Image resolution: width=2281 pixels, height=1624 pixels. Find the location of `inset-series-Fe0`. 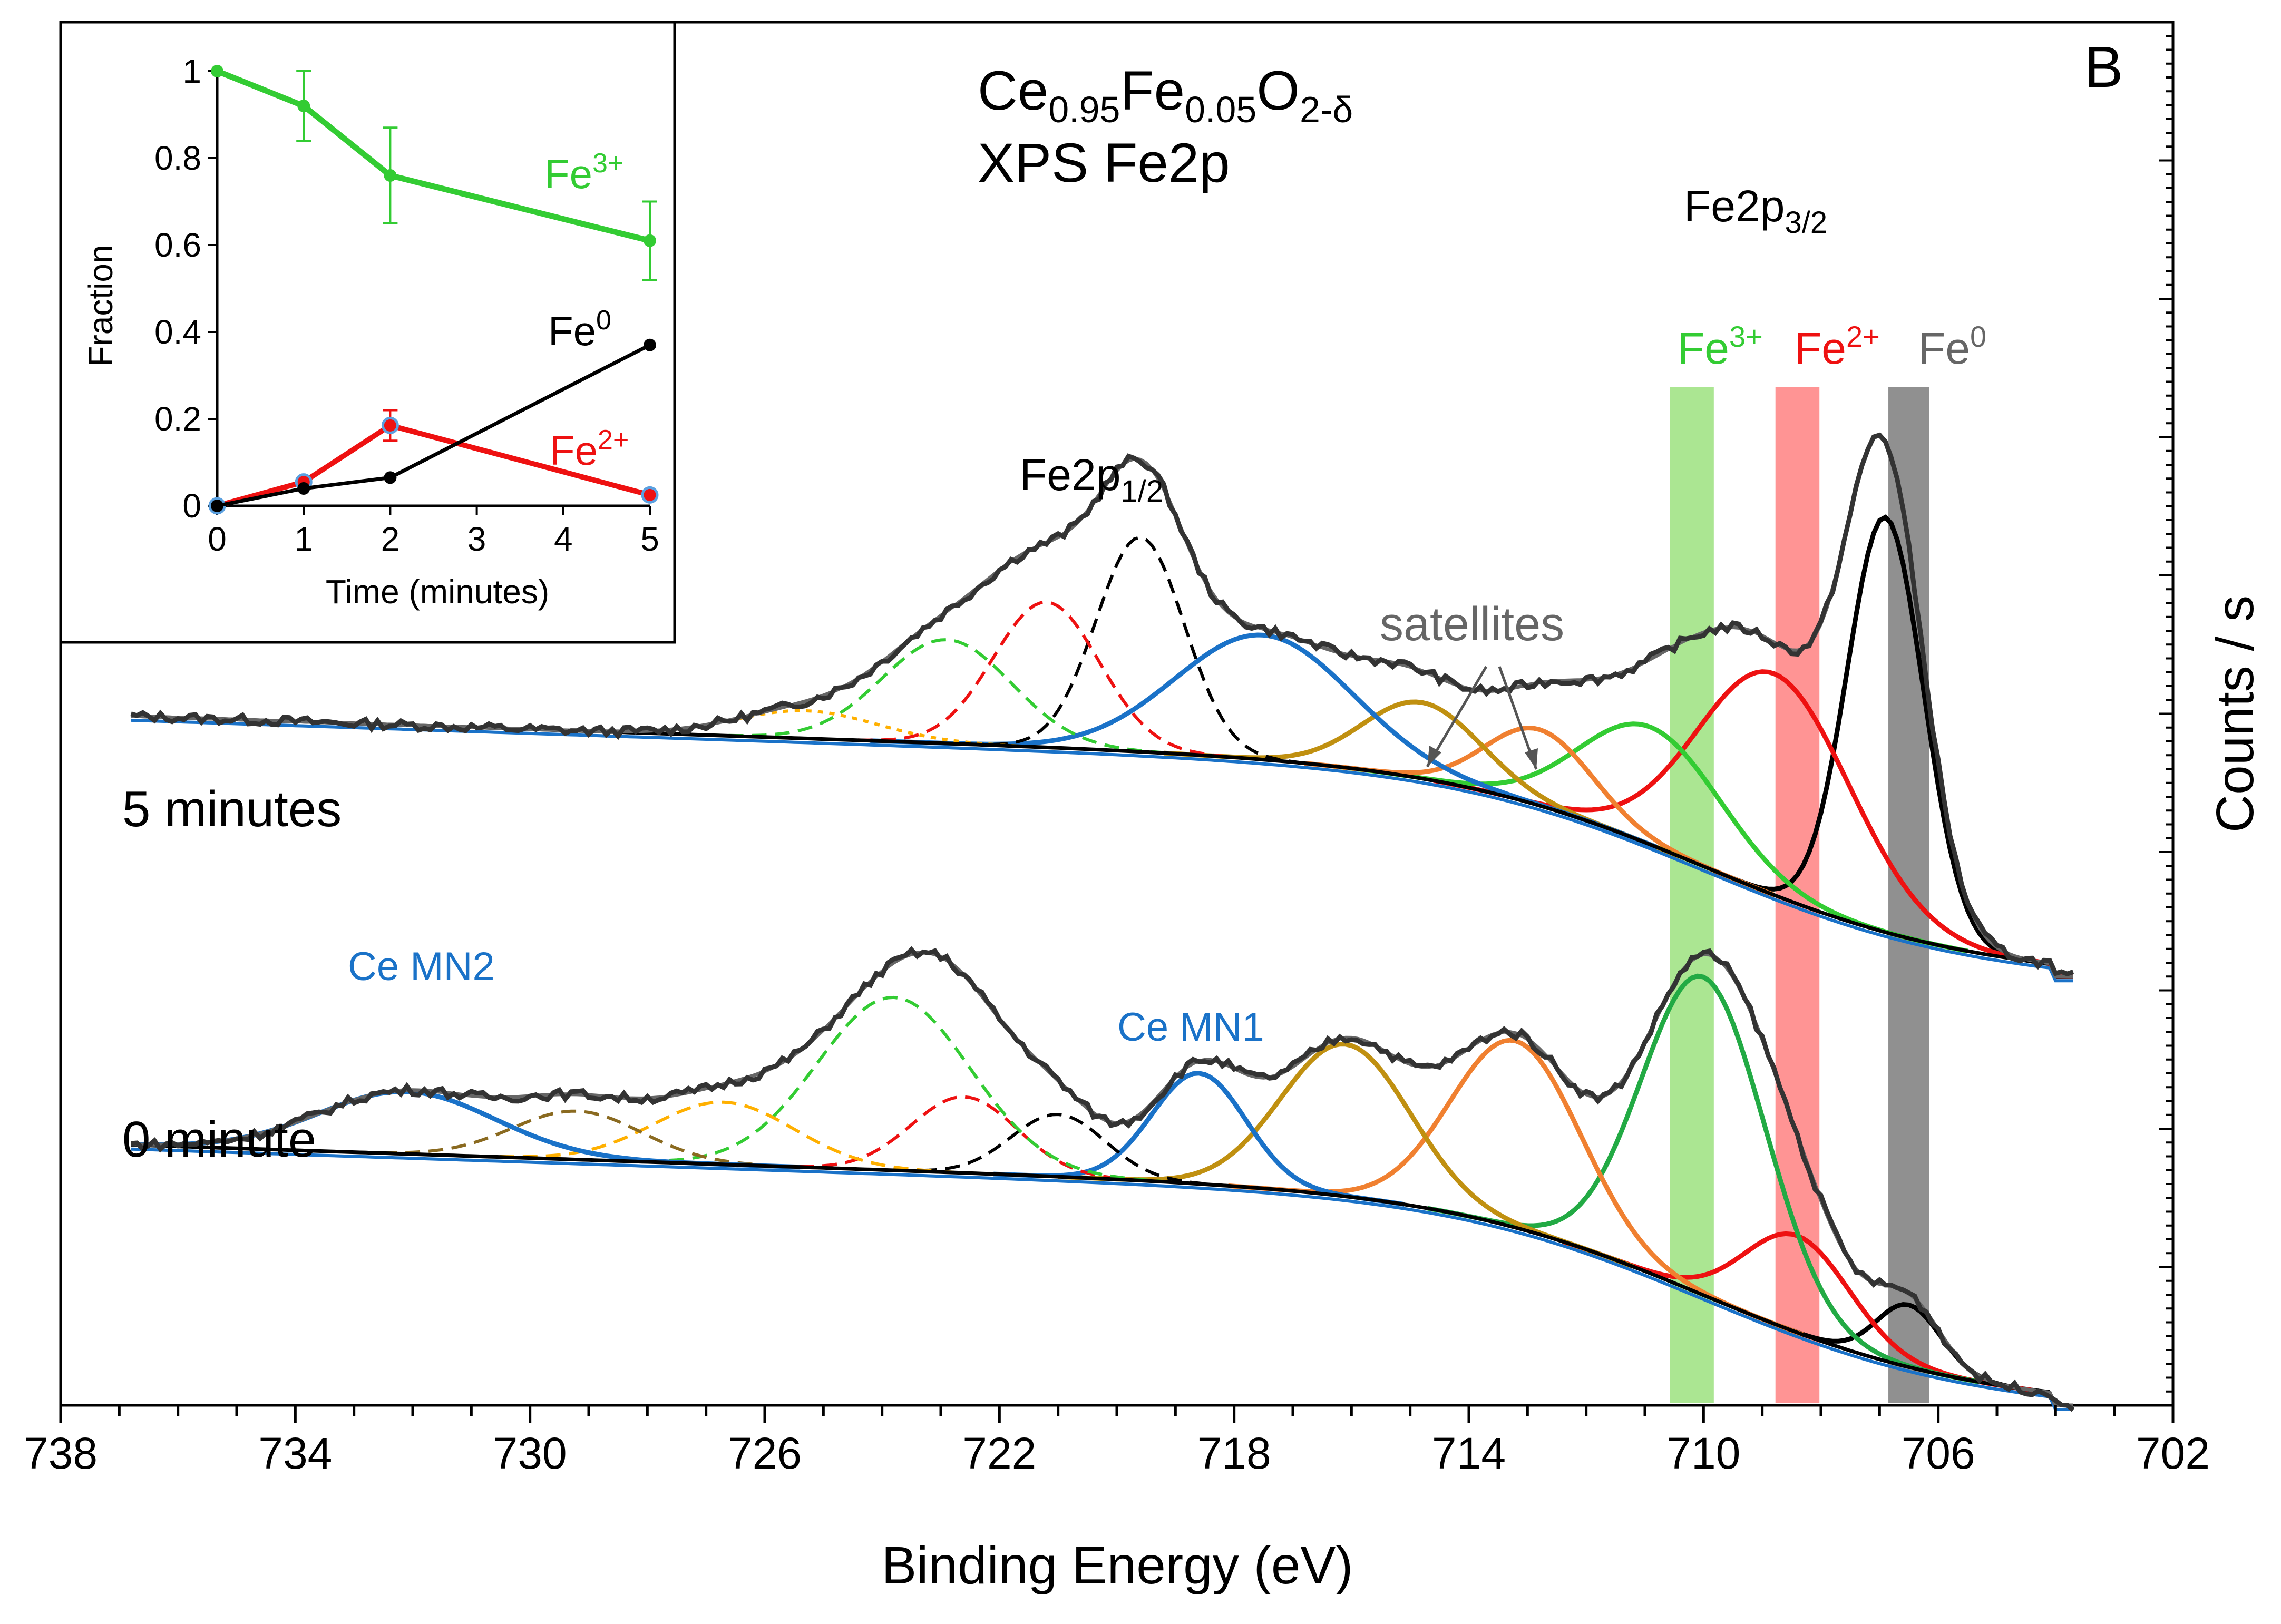

inset-series-Fe0 is located at coordinates (433, 425).